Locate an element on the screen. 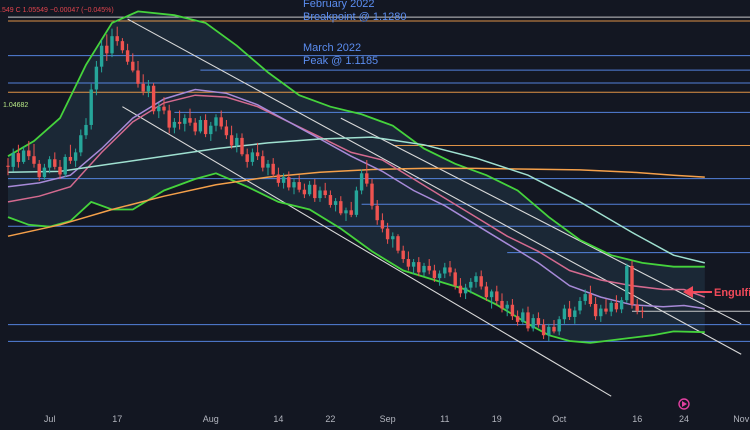  replay-icon is located at coordinates (684, 404).